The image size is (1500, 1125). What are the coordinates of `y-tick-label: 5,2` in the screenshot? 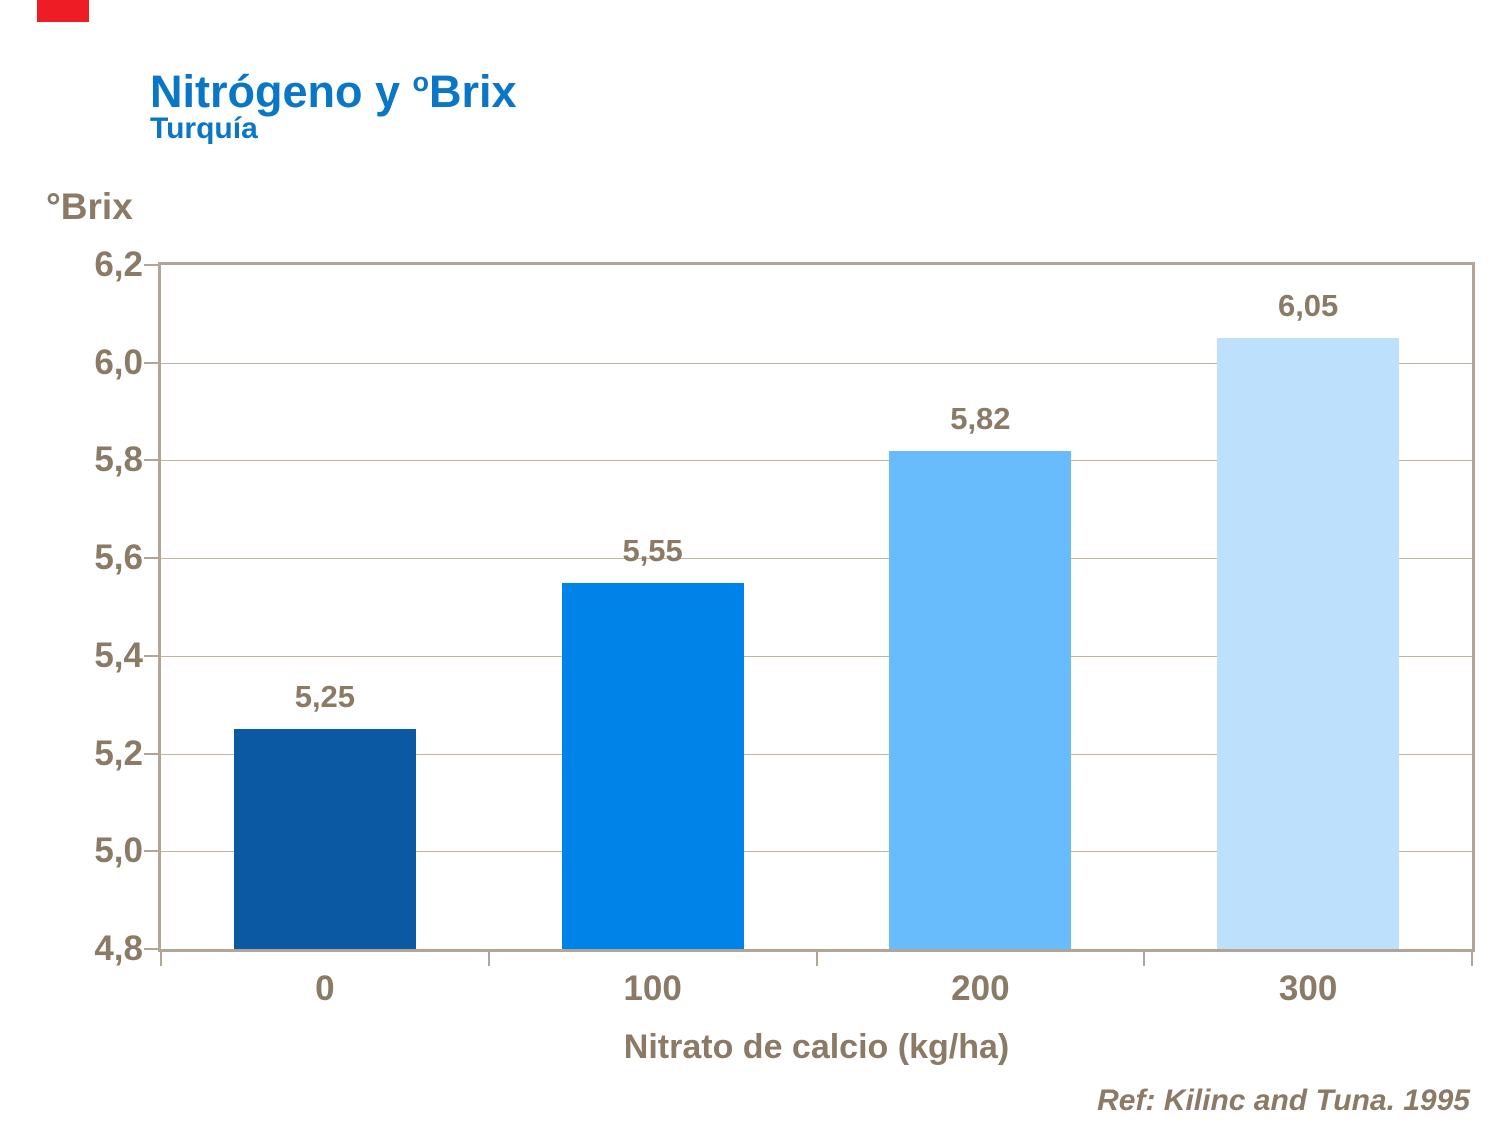 It's located at (118, 753).